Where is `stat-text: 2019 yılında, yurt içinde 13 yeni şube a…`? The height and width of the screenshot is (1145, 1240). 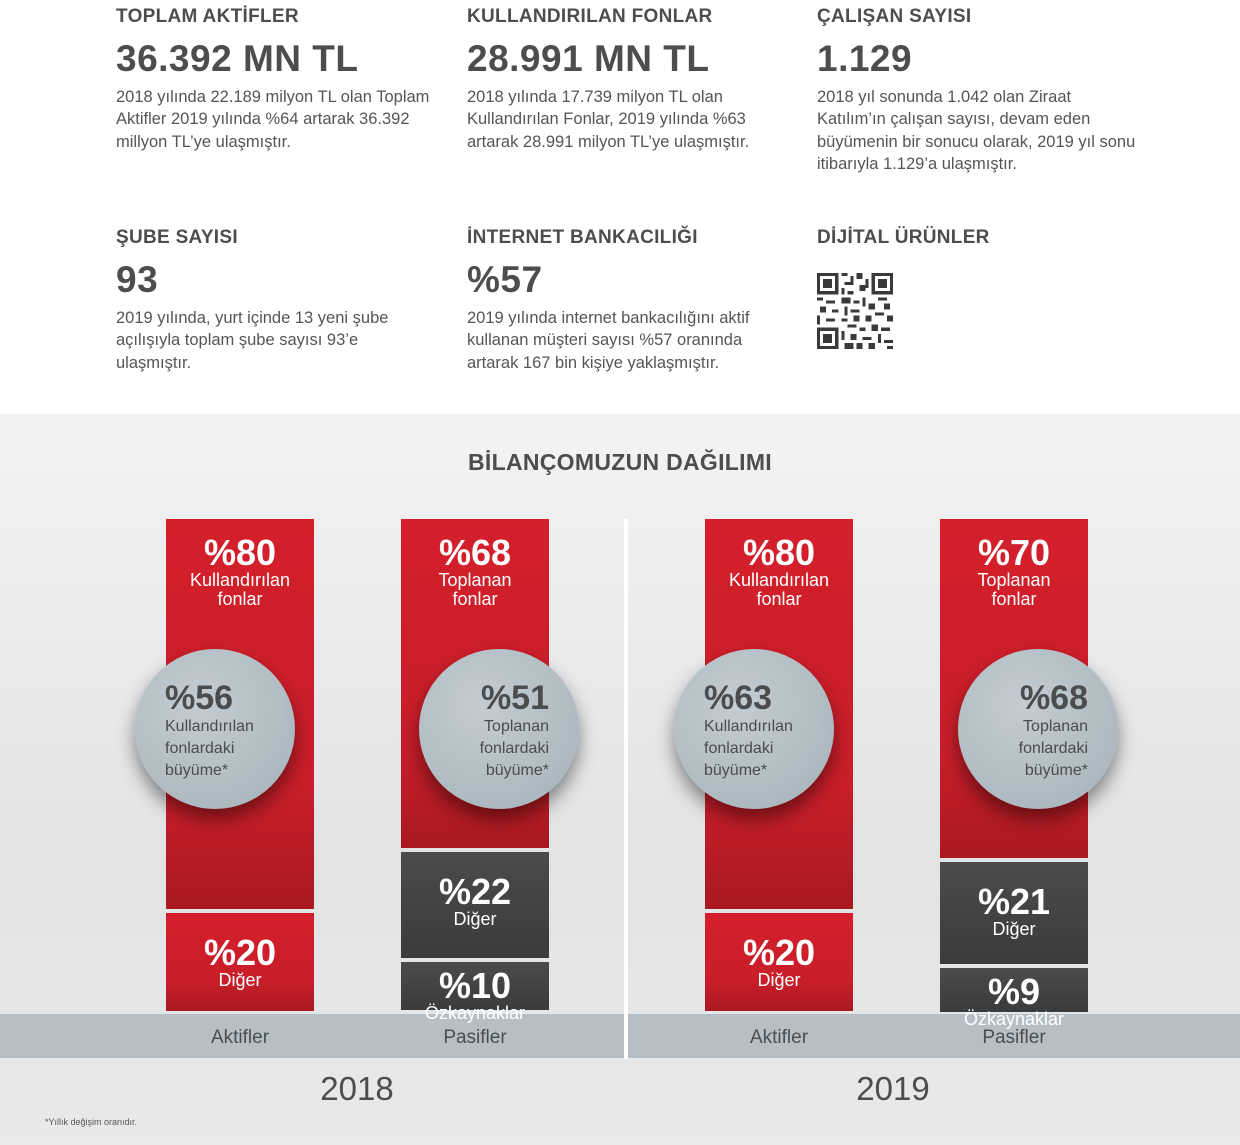 stat-text: 2019 yılında, yurt içinde 13 yeni şube a… is located at coordinates (252, 340).